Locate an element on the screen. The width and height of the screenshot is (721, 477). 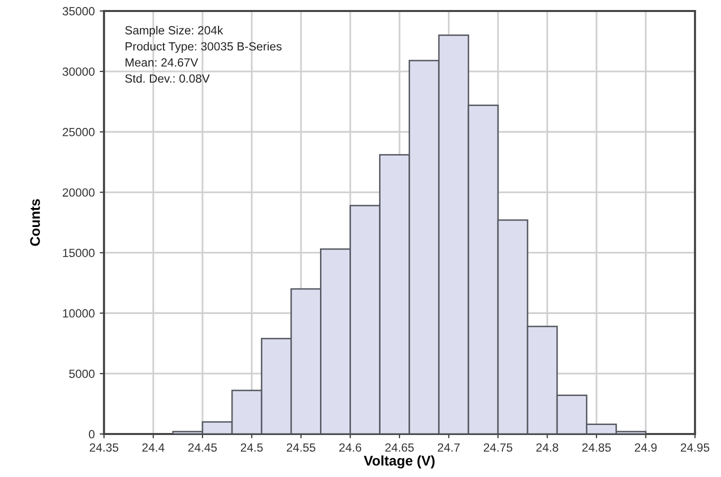
y-axis-title: Counts is located at coordinates (35, 222).